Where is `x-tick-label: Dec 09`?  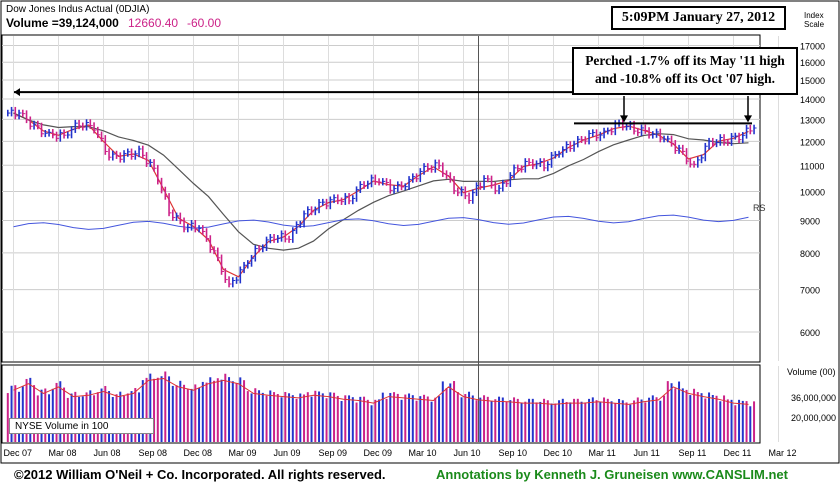
x-tick-label: Dec 09 is located at coordinates (378, 453).